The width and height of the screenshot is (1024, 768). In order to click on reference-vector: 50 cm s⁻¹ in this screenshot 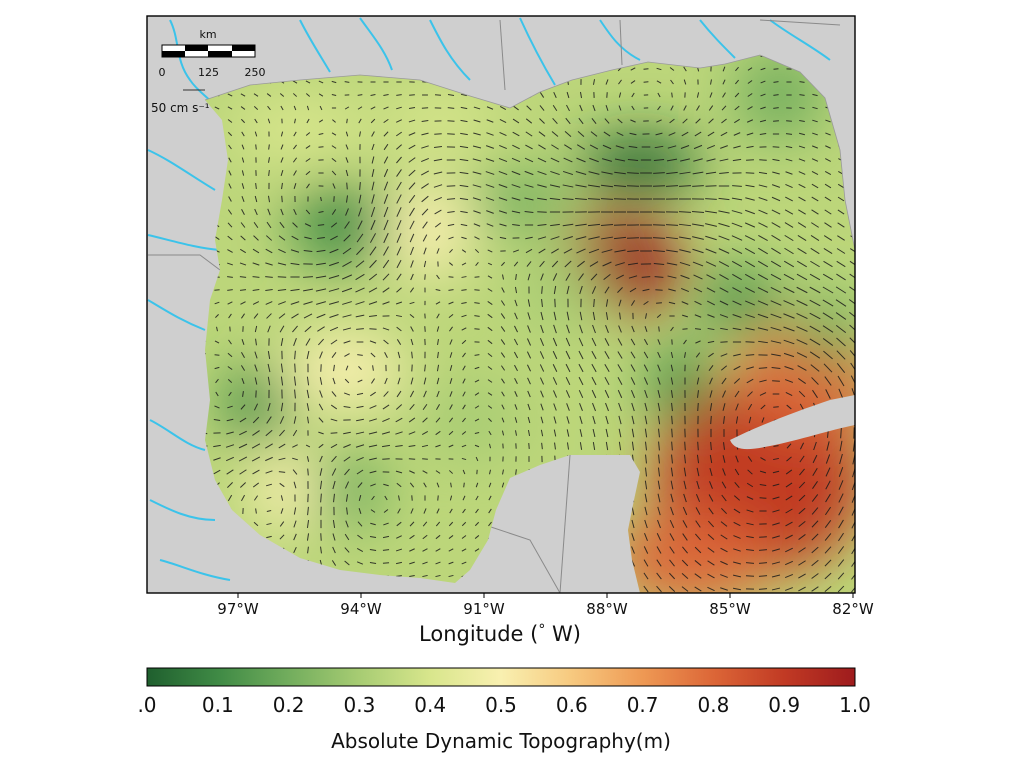, I will do `click(180, 102)`.